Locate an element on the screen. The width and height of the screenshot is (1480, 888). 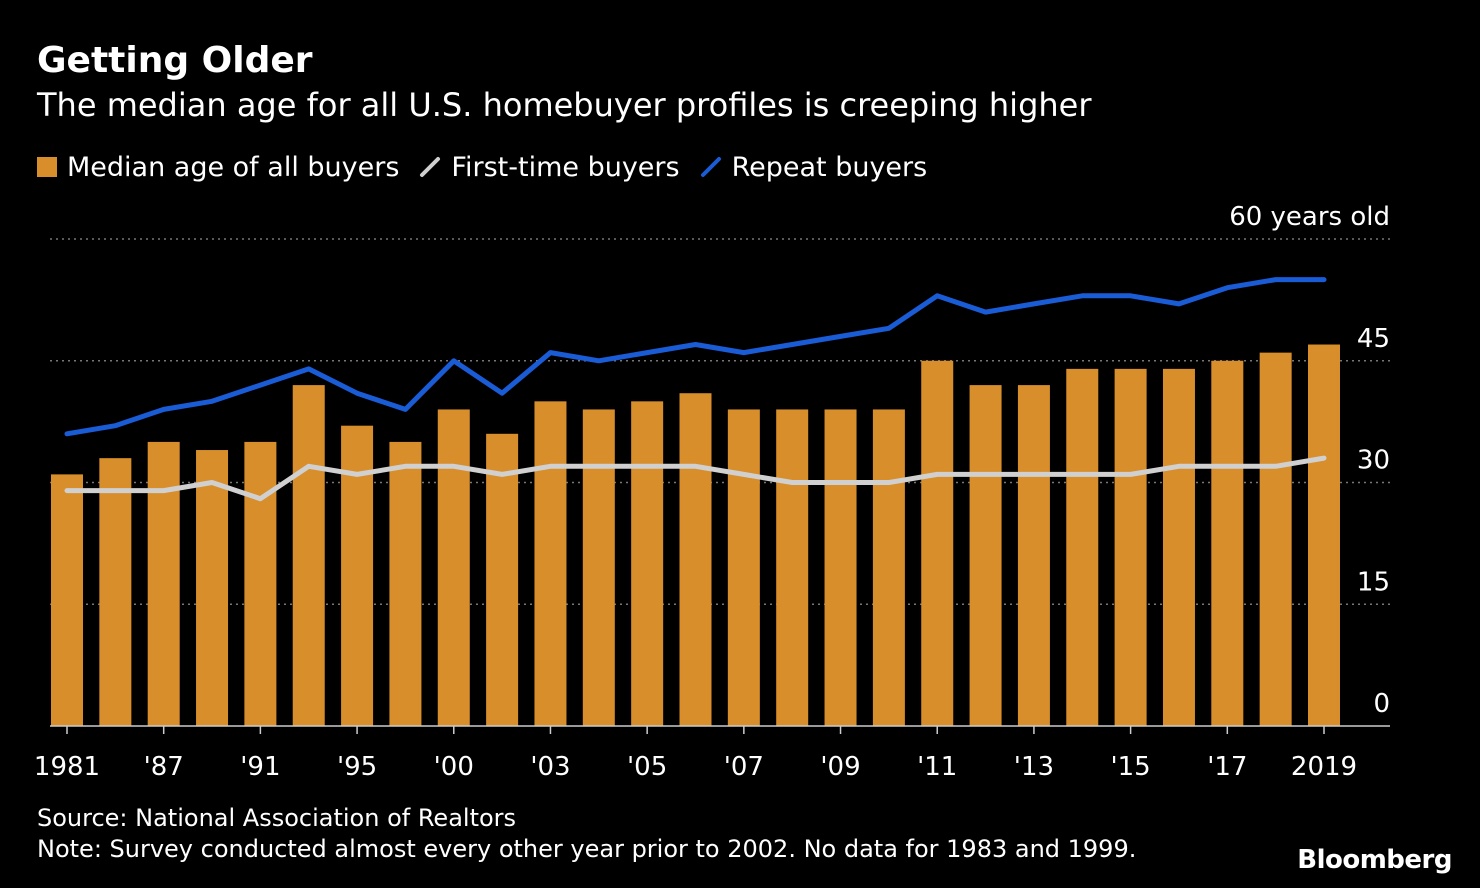
x-tick-label: '15 is located at coordinates (1130, 767).